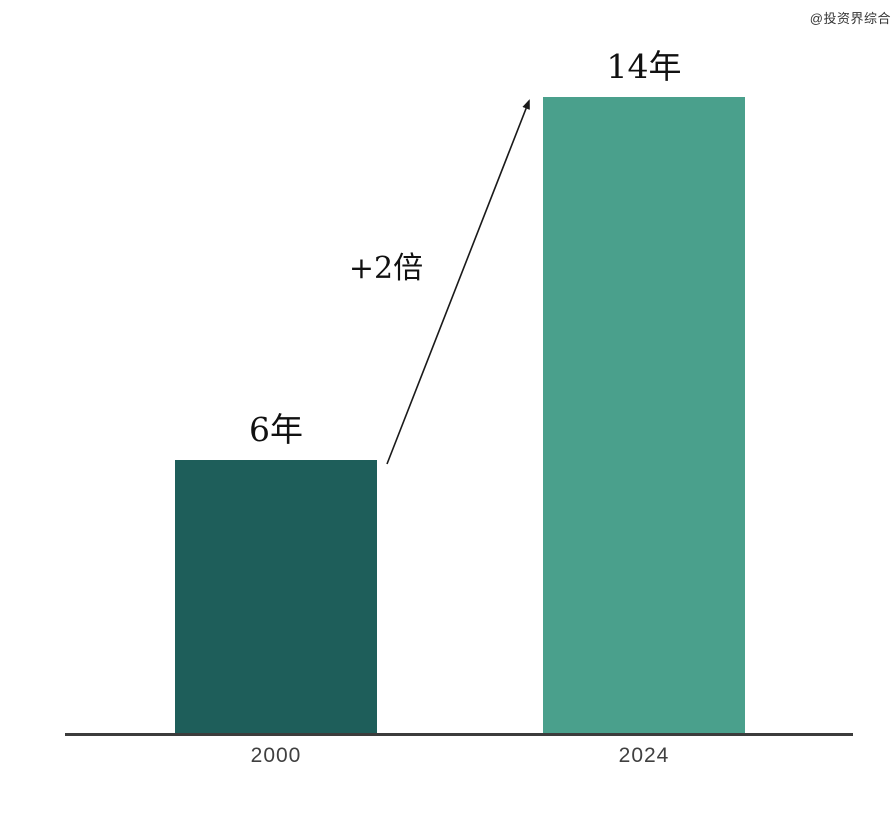 This screenshot has height=826, width=896. I want to click on watermark: @投资界综合, so click(850, 18).